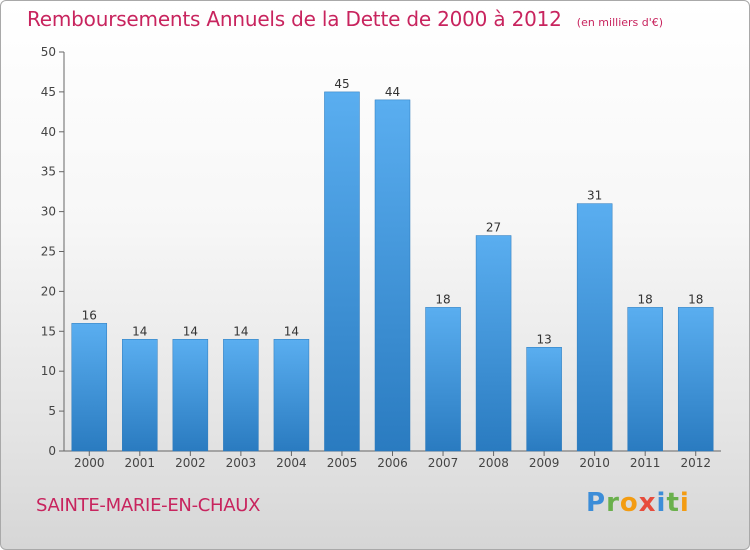 Image resolution: width=750 pixels, height=550 pixels. What do you see at coordinates (392, 463) in the screenshot?
I see `x-tick-label: 2006` at bounding box center [392, 463].